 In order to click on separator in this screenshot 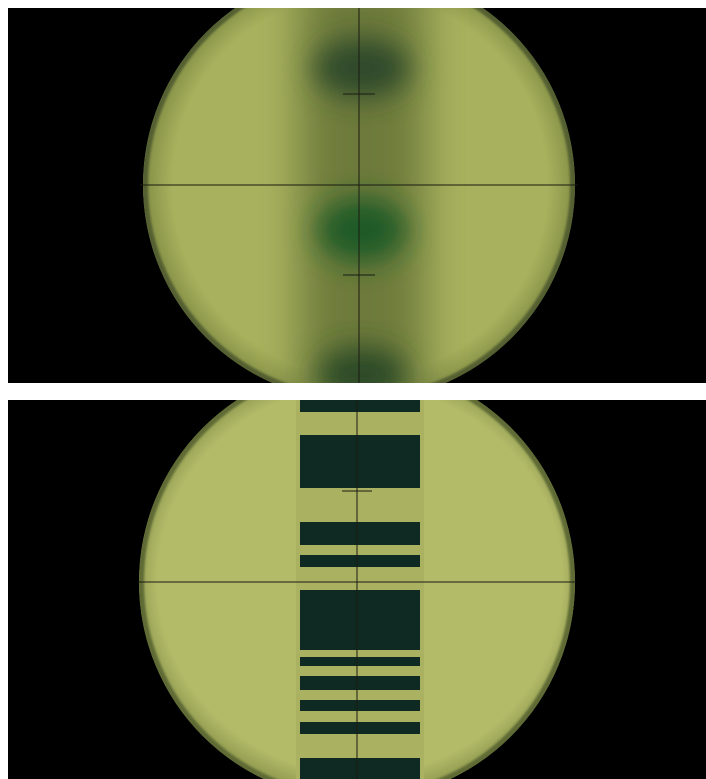, I will do `click(353, 391)`.